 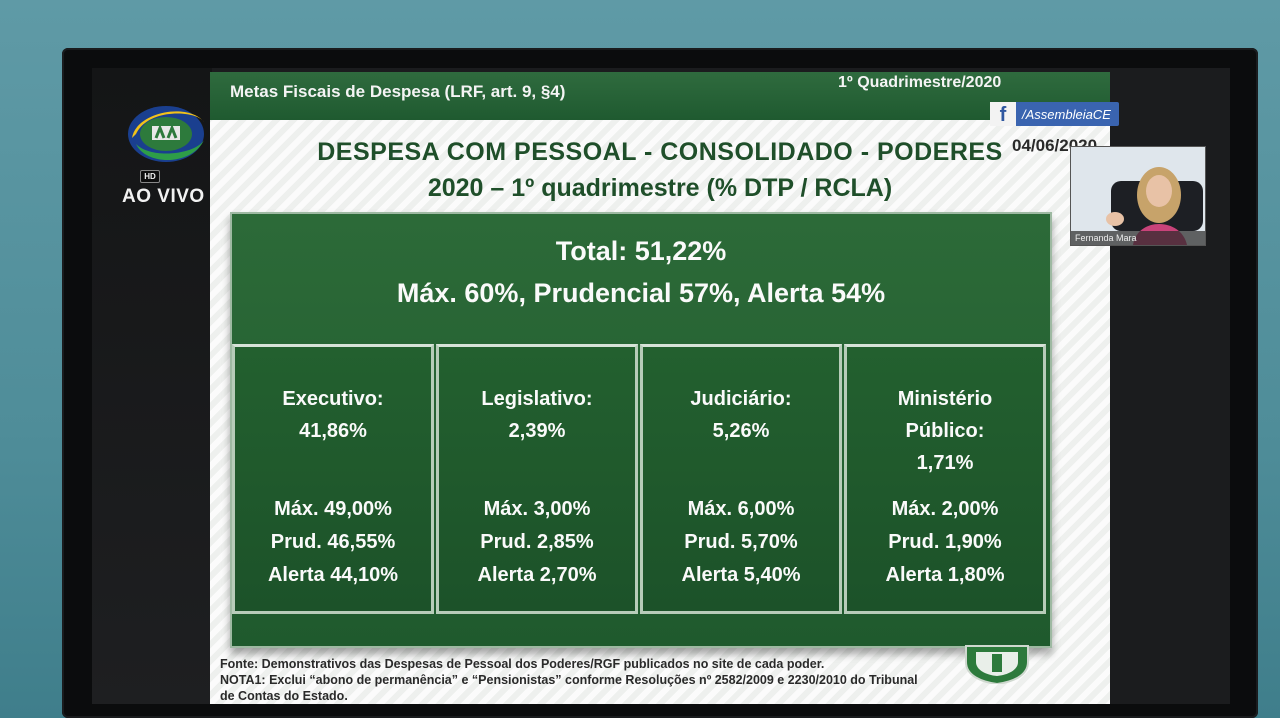 What do you see at coordinates (333, 399) in the screenshot?
I see `card-name: Executivo:` at bounding box center [333, 399].